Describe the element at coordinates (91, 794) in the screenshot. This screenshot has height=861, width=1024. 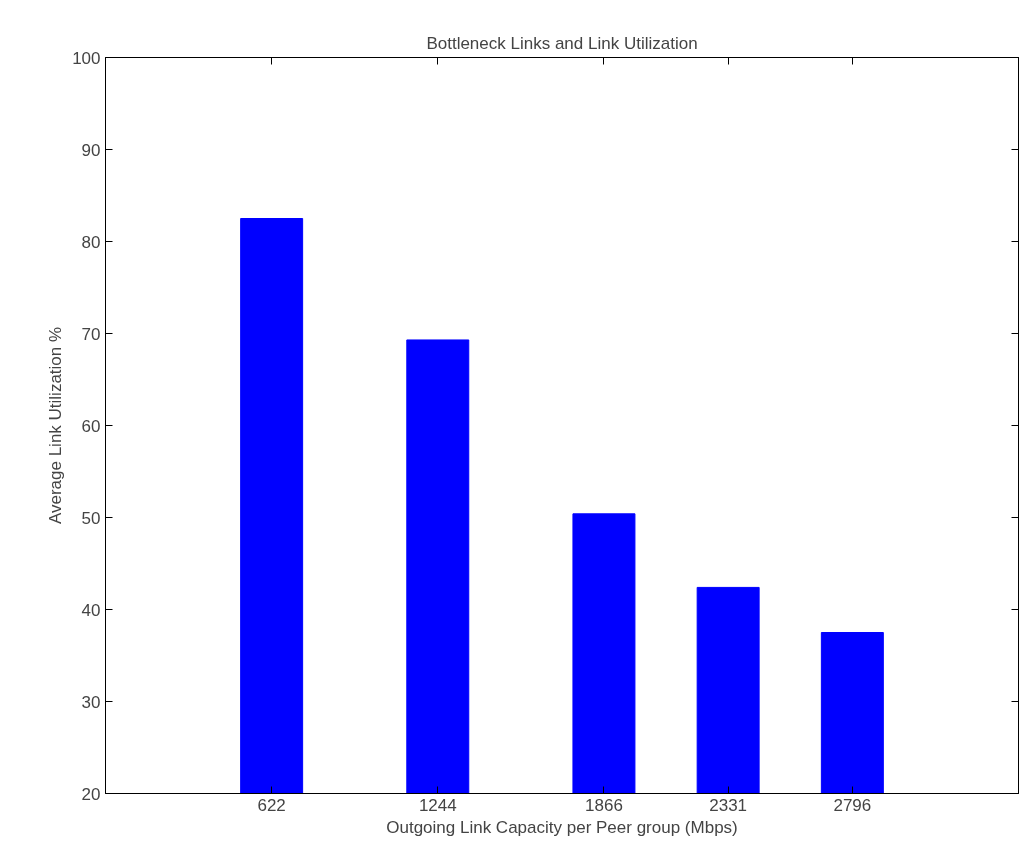
I see `y-tick-label: 20` at that location.